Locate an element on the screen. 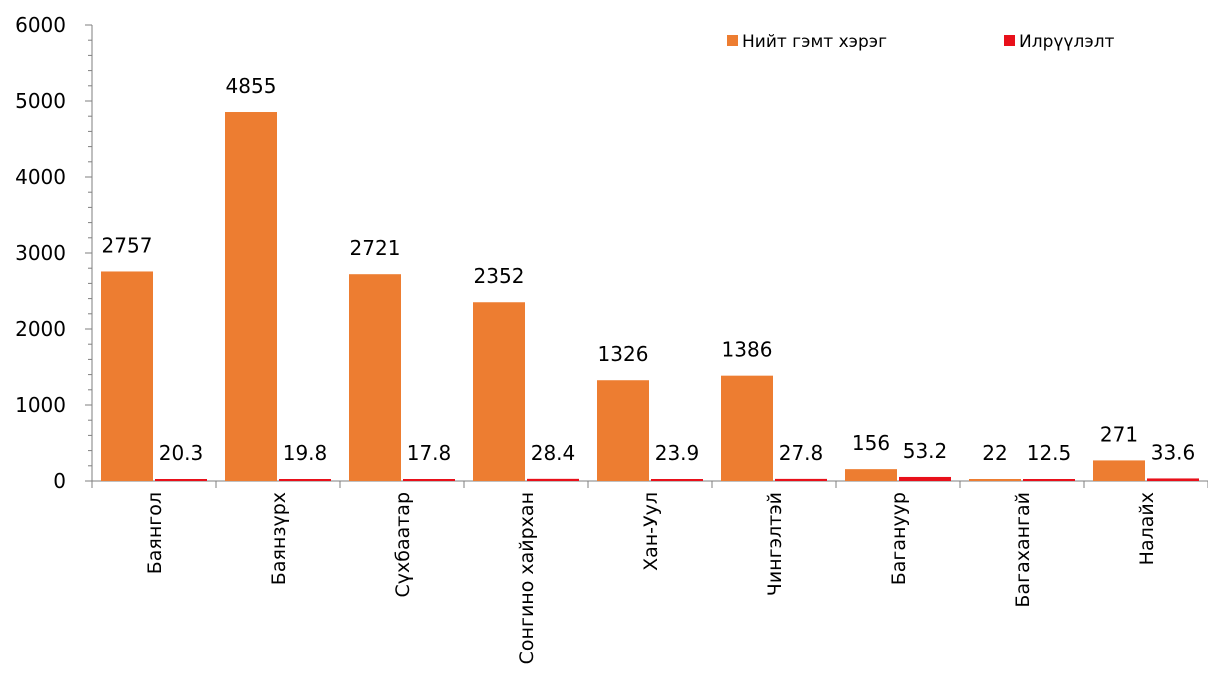  data-label: 33.6 is located at coordinates (1173, 452).